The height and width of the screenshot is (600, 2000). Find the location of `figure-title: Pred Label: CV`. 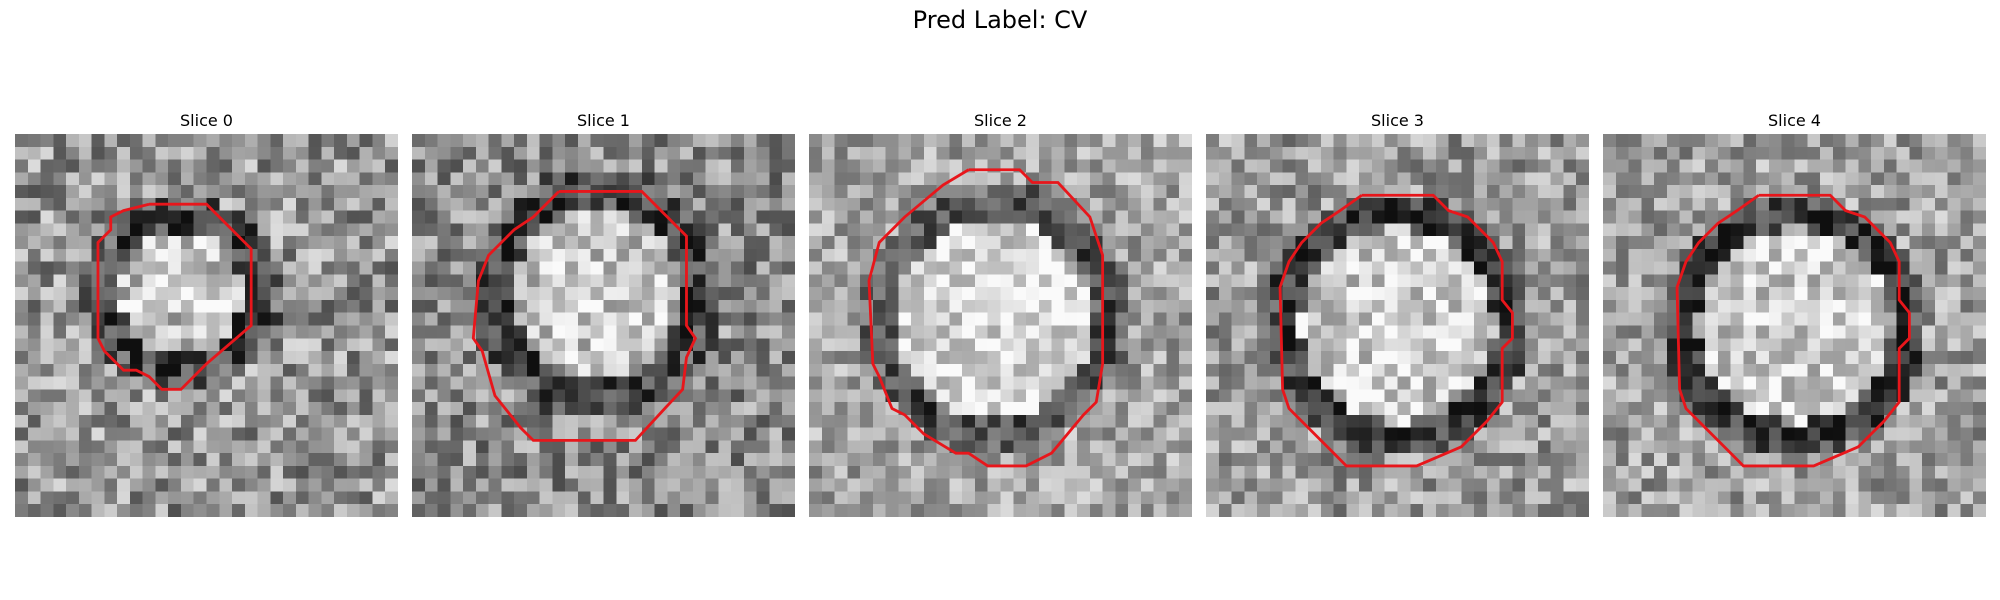

figure-title: Pred Label: CV is located at coordinates (1000, 20).